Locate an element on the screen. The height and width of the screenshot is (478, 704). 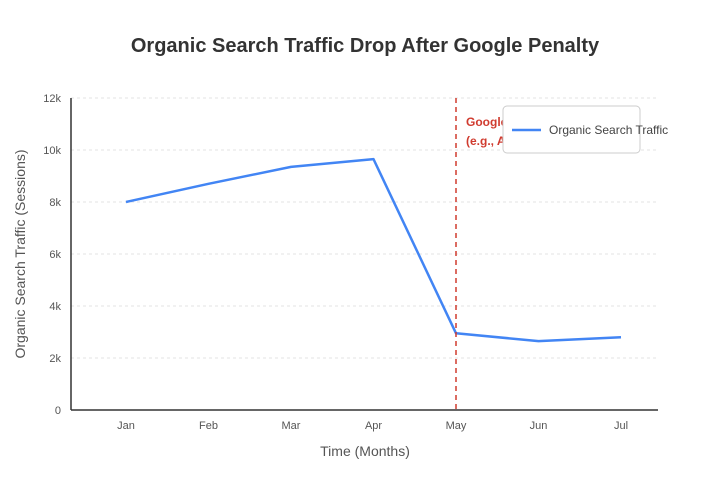
x-tick-label: May is located at coordinates (456, 426).